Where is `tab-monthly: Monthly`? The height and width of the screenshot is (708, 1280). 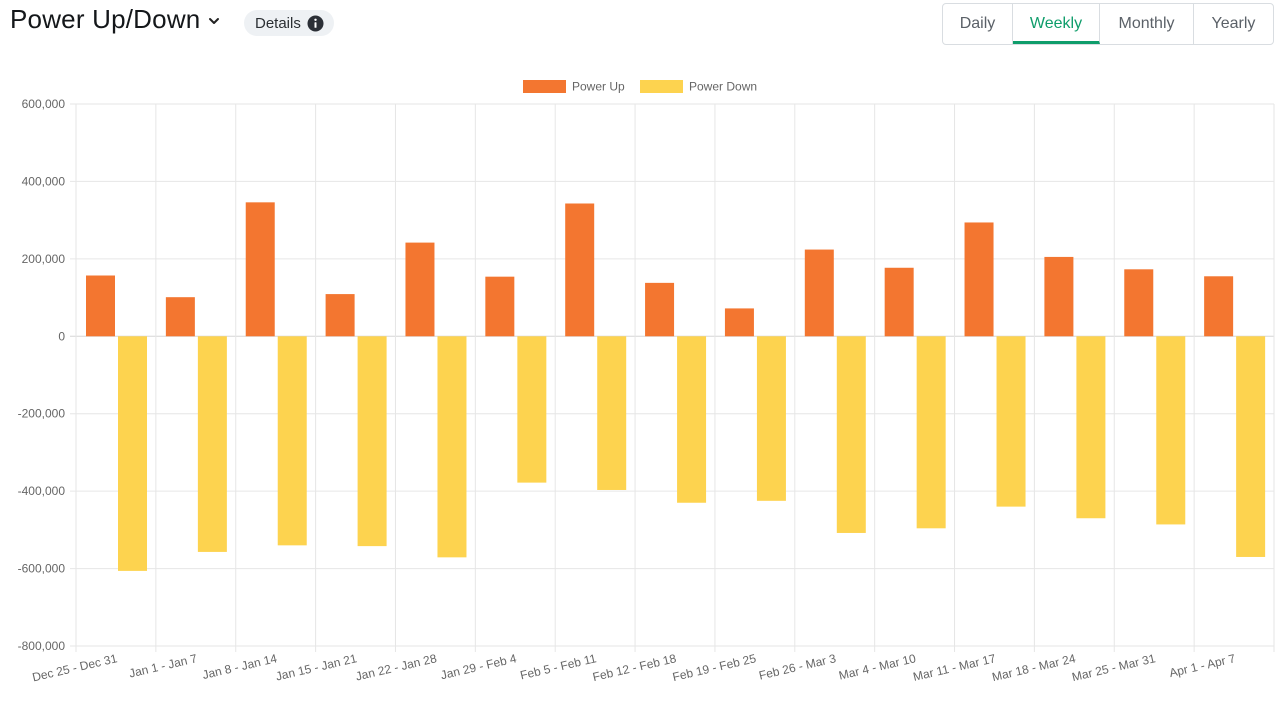
tab-monthly: Monthly is located at coordinates (1147, 24).